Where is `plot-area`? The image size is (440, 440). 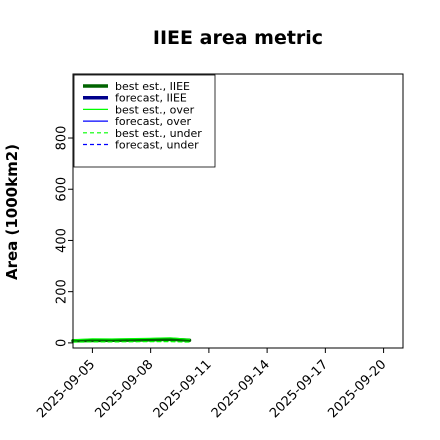 plot-area is located at coordinates (131, 340).